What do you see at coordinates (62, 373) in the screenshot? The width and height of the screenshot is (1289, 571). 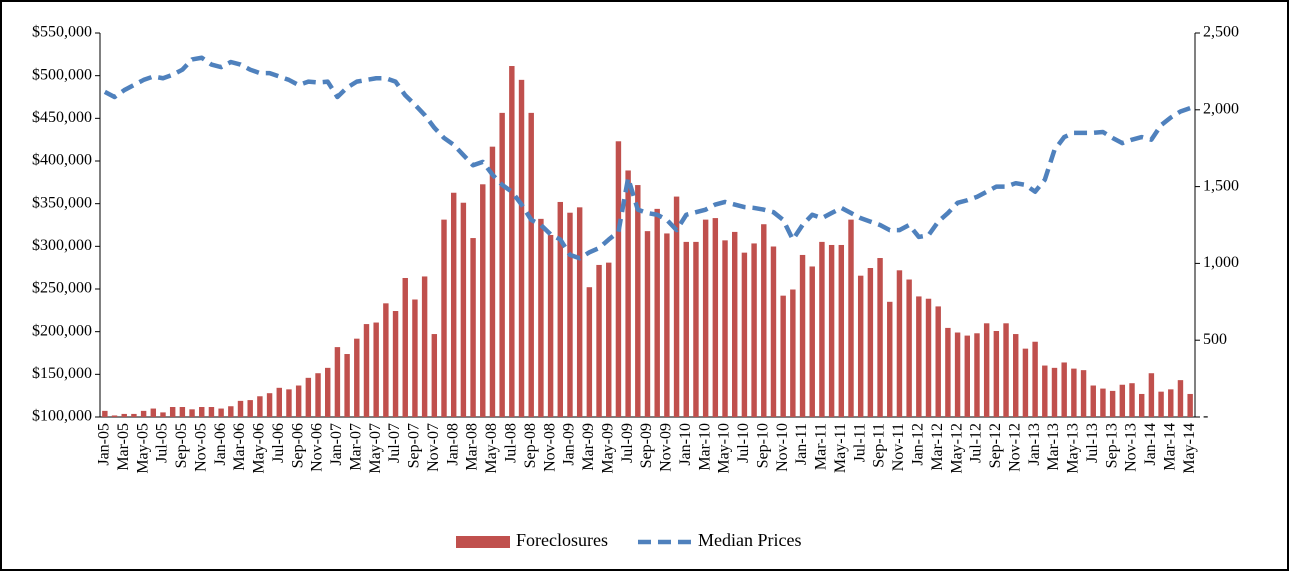 I see `y-tick-label: $150,000` at bounding box center [62, 373].